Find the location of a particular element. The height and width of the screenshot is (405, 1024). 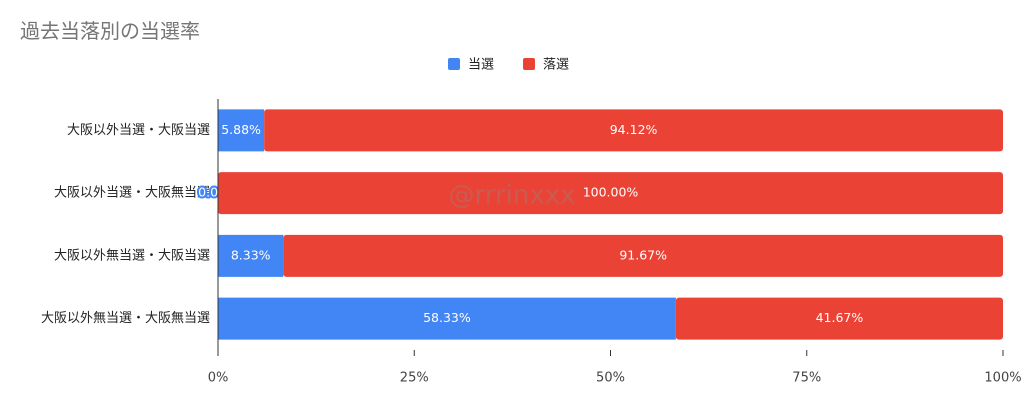

data-label: 58.33% is located at coordinates (447, 317).